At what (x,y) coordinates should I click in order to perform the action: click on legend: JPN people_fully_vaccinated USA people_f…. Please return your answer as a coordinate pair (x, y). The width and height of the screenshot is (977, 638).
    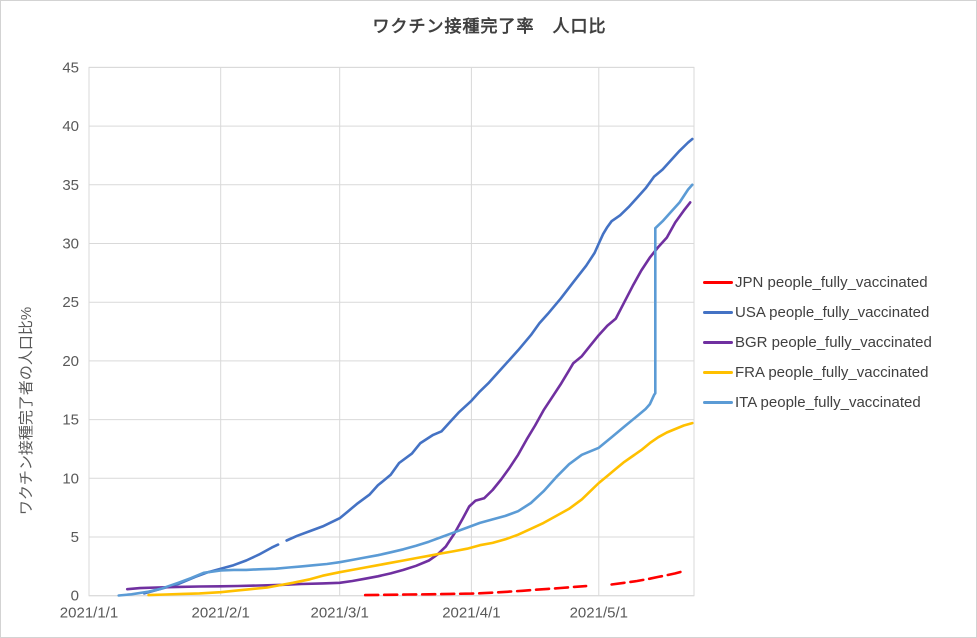
    Looking at the image, I should click on (839, 342).